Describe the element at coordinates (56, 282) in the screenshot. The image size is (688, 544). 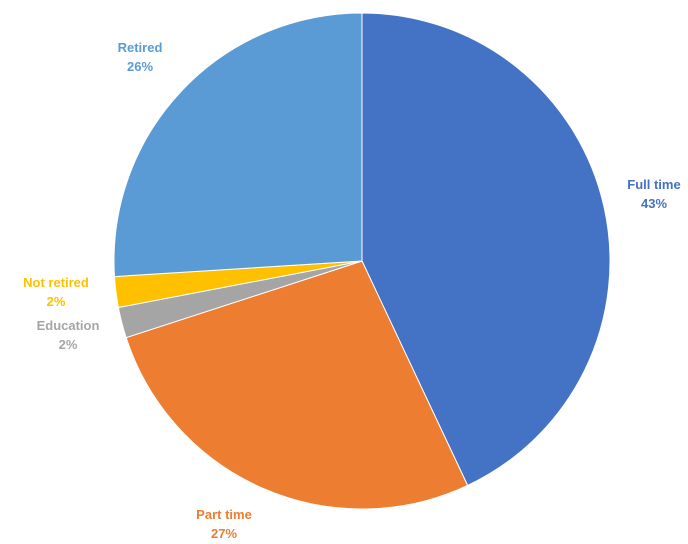
I see `data-label-not-retired: Not retired` at that location.